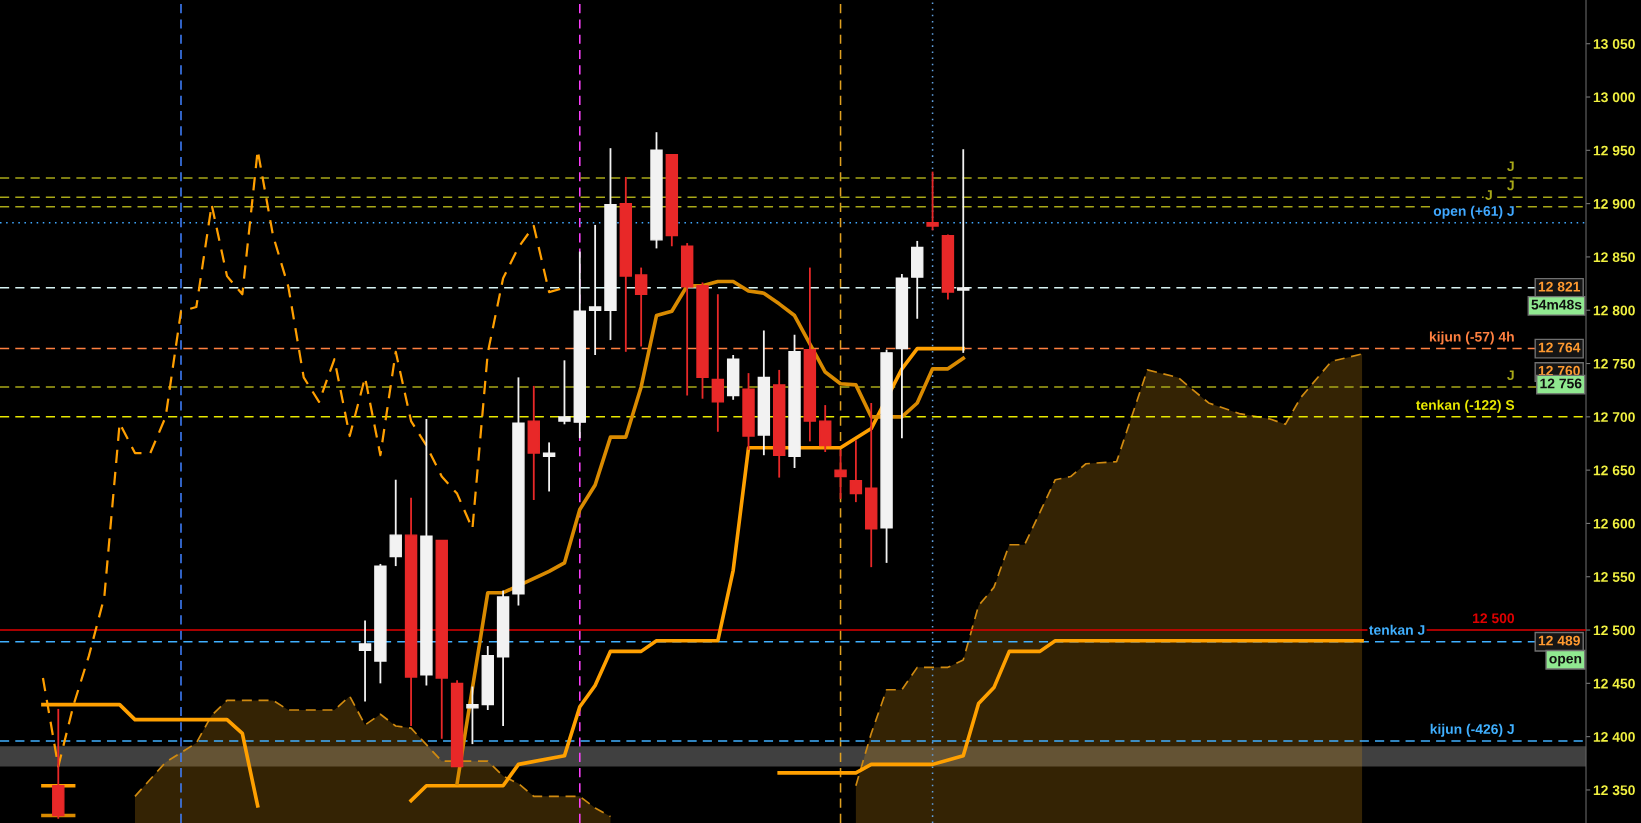 The height and width of the screenshot is (823, 1641). I want to click on y-tick-label: 12 550, so click(1614, 577).